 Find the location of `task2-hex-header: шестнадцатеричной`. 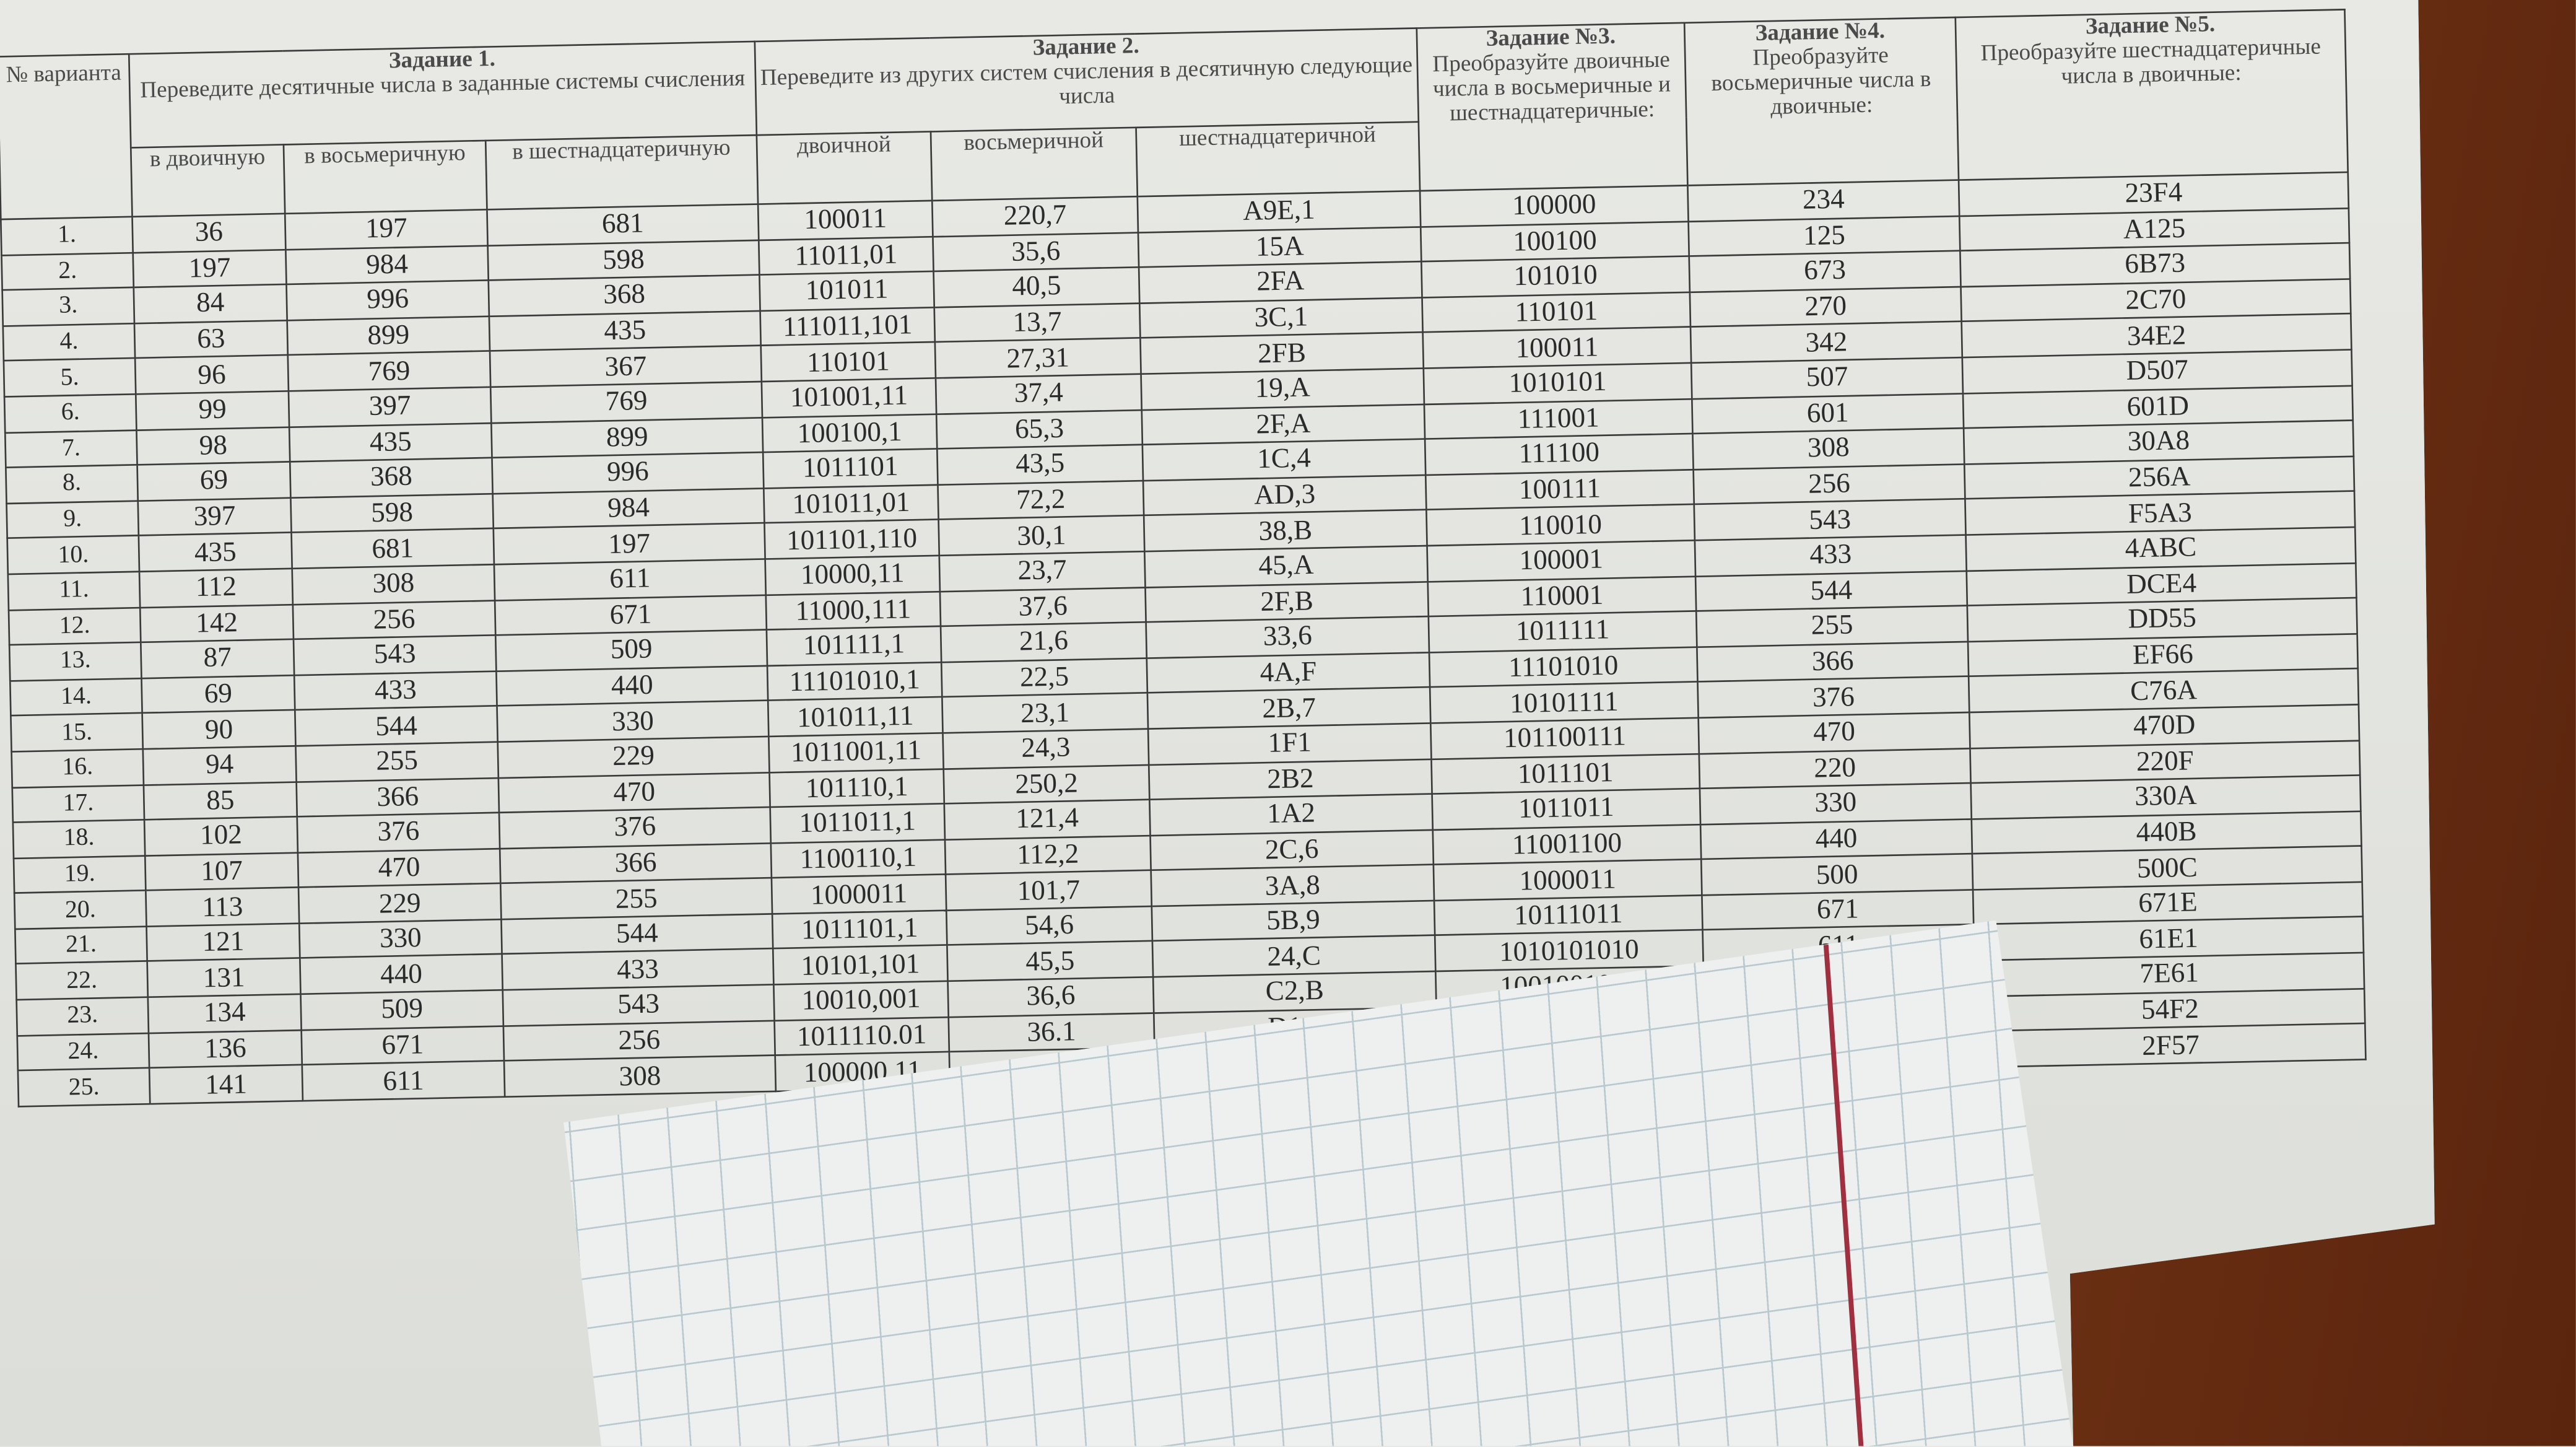

task2-hex-header: шестнадцатеричной is located at coordinates (1278, 159).